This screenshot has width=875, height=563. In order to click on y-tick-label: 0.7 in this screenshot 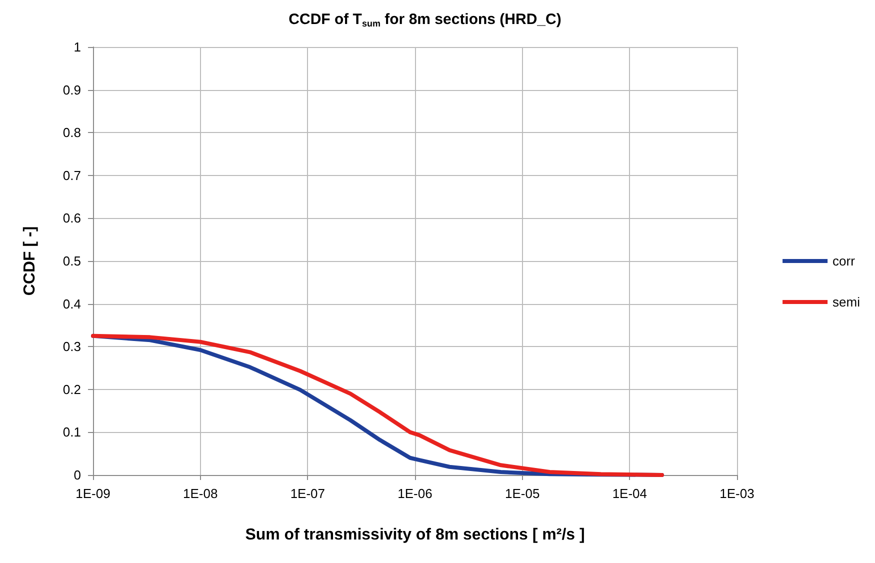, I will do `click(71, 175)`.